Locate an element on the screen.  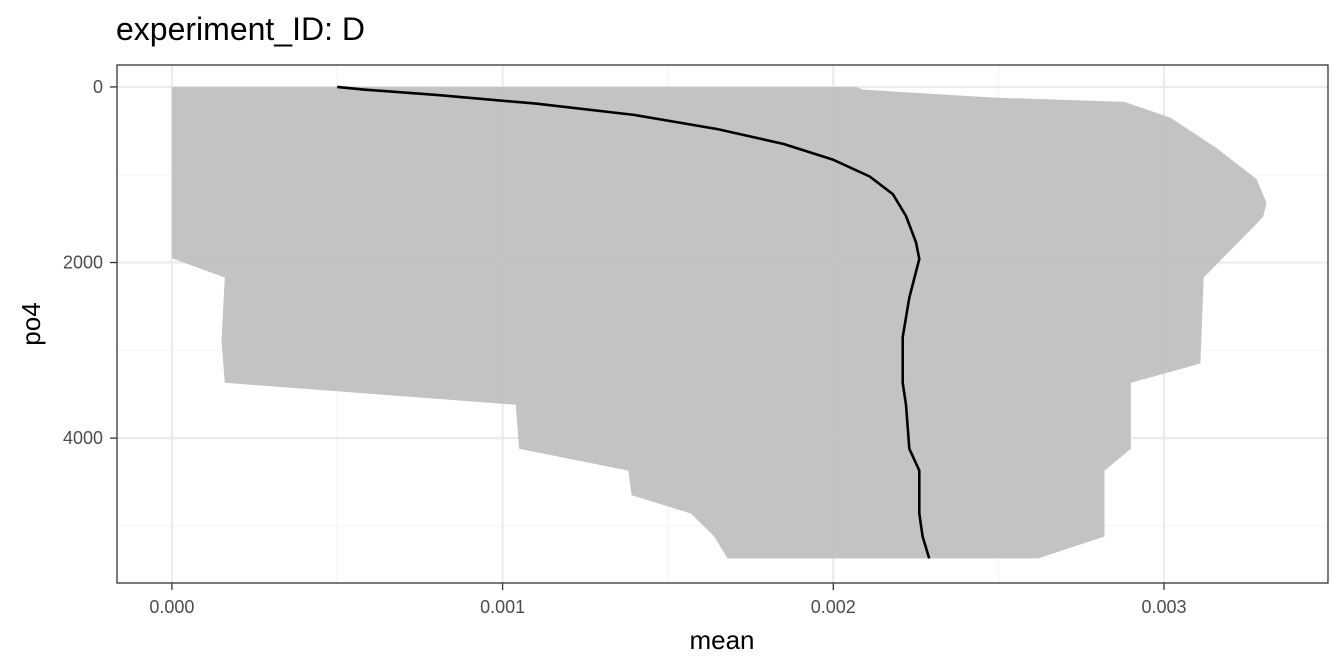
x-tick-label: 0.001 is located at coordinates (502, 607).